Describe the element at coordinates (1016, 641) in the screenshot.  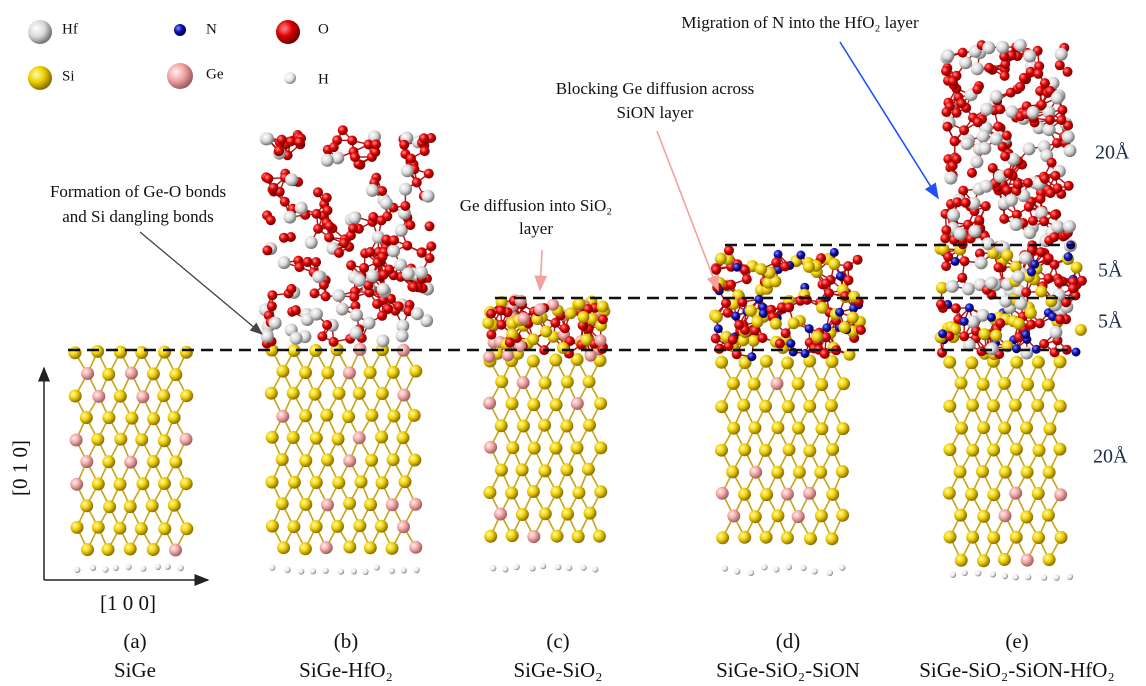
I see `panel-label: (e)` at that location.